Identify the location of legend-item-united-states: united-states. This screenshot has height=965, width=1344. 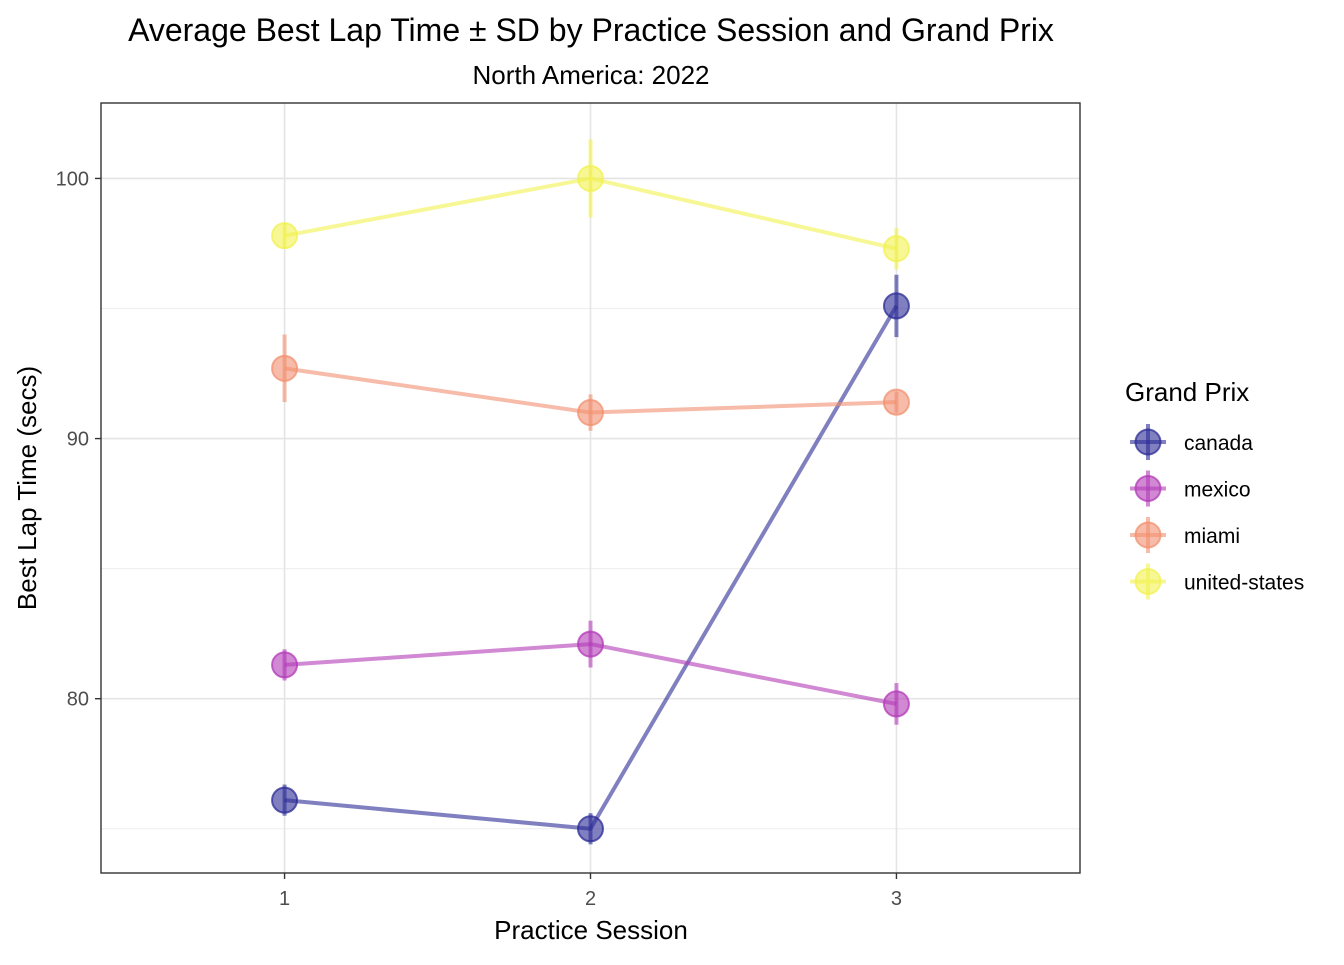
(1217, 581).